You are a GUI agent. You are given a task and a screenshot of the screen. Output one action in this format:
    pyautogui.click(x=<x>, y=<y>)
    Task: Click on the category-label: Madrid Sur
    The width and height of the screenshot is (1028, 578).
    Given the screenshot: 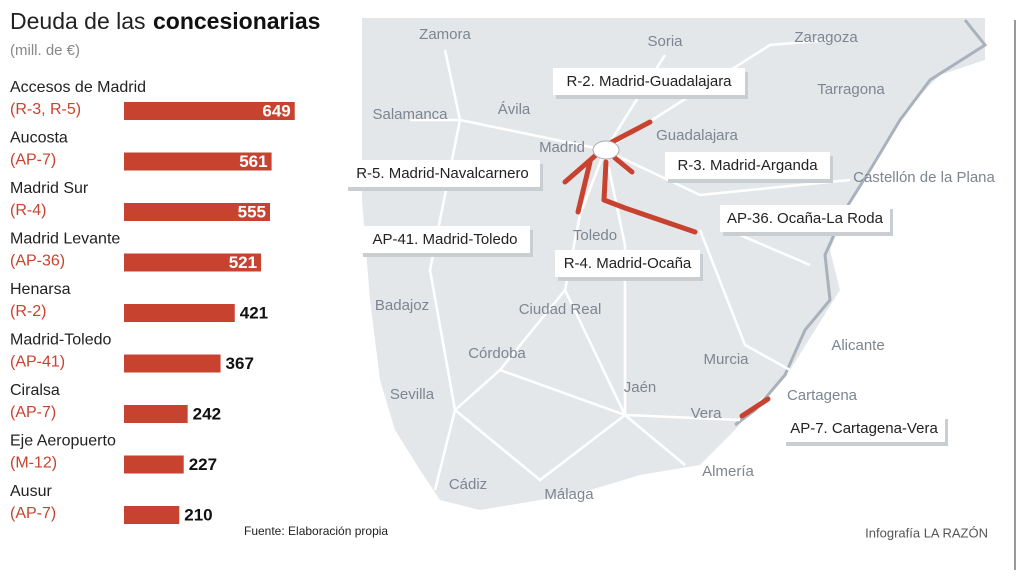 What is the action you would take?
    pyautogui.click(x=49, y=188)
    